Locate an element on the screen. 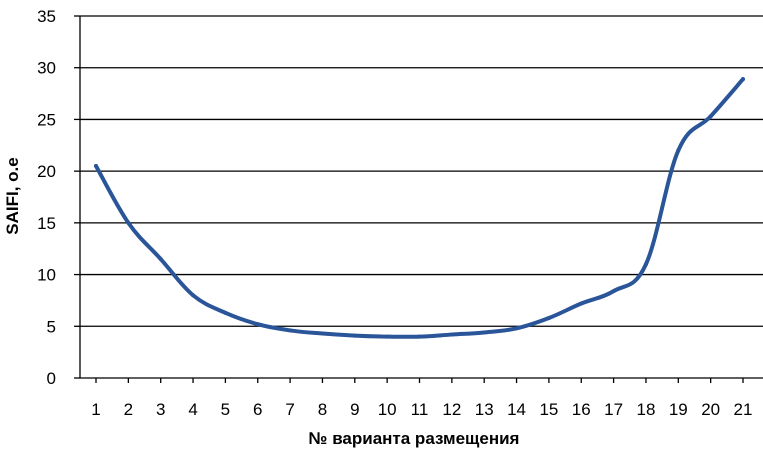 Image resolution: width=763 pixels, height=454 pixels. x-tick-label: 12 is located at coordinates (451, 409).